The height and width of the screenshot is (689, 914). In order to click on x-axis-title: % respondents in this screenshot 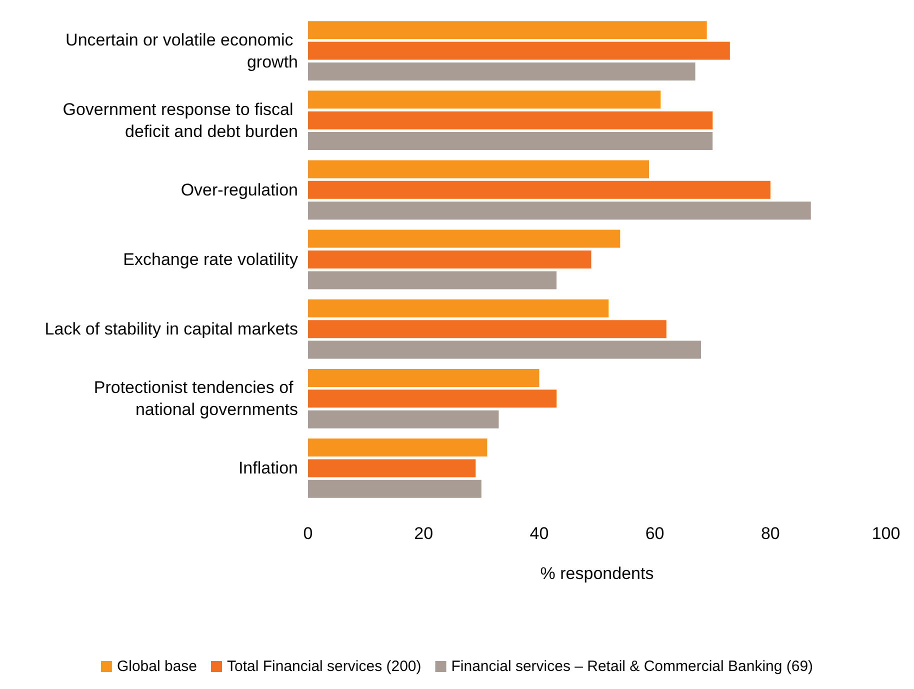, I will do `click(597, 573)`.